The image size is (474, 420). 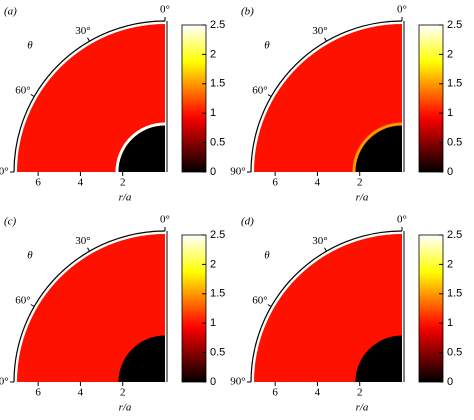 I want to click on panel-label: (b), so click(x=247, y=12).